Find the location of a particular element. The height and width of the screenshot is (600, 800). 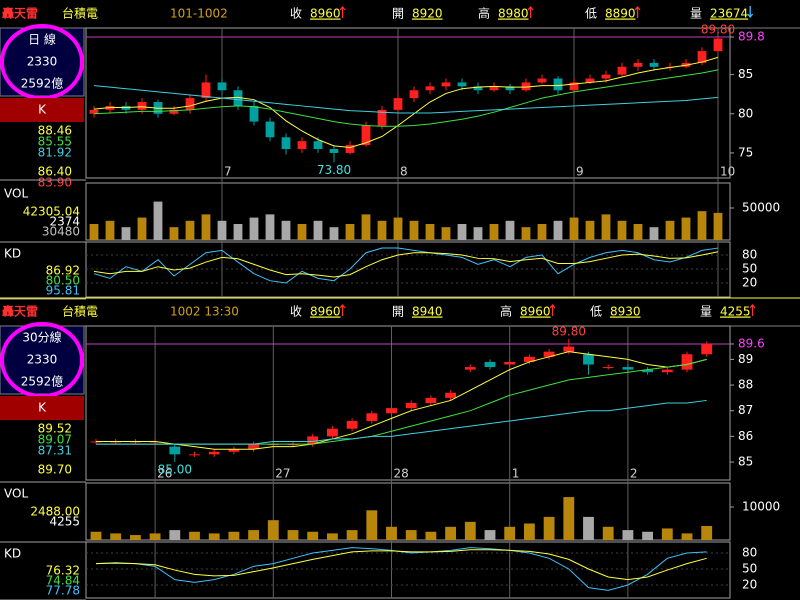

kd-value: 77.78 is located at coordinates (63, 591).